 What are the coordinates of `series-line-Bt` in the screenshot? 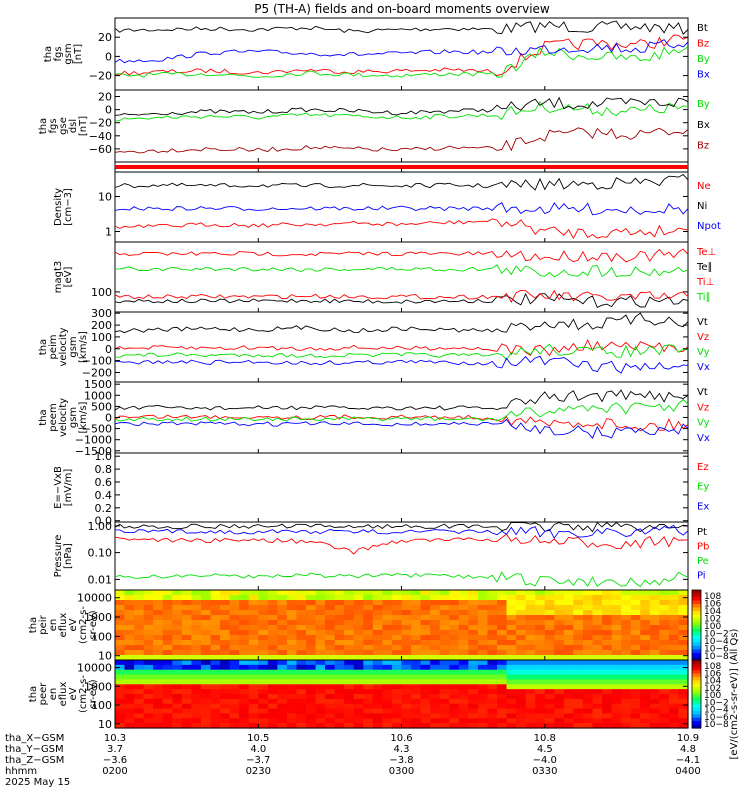 It's located at (401, 27).